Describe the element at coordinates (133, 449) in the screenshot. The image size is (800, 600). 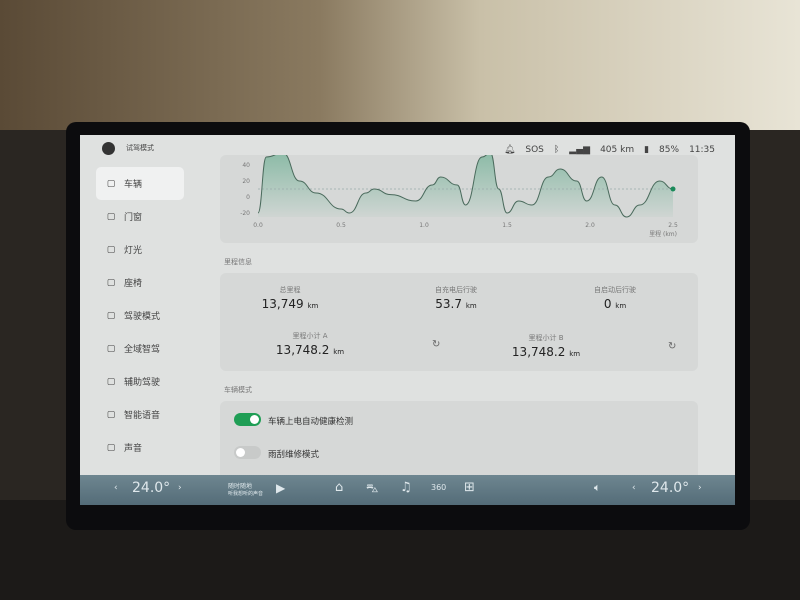
I see `sidebar-item-label: 声音` at that location.